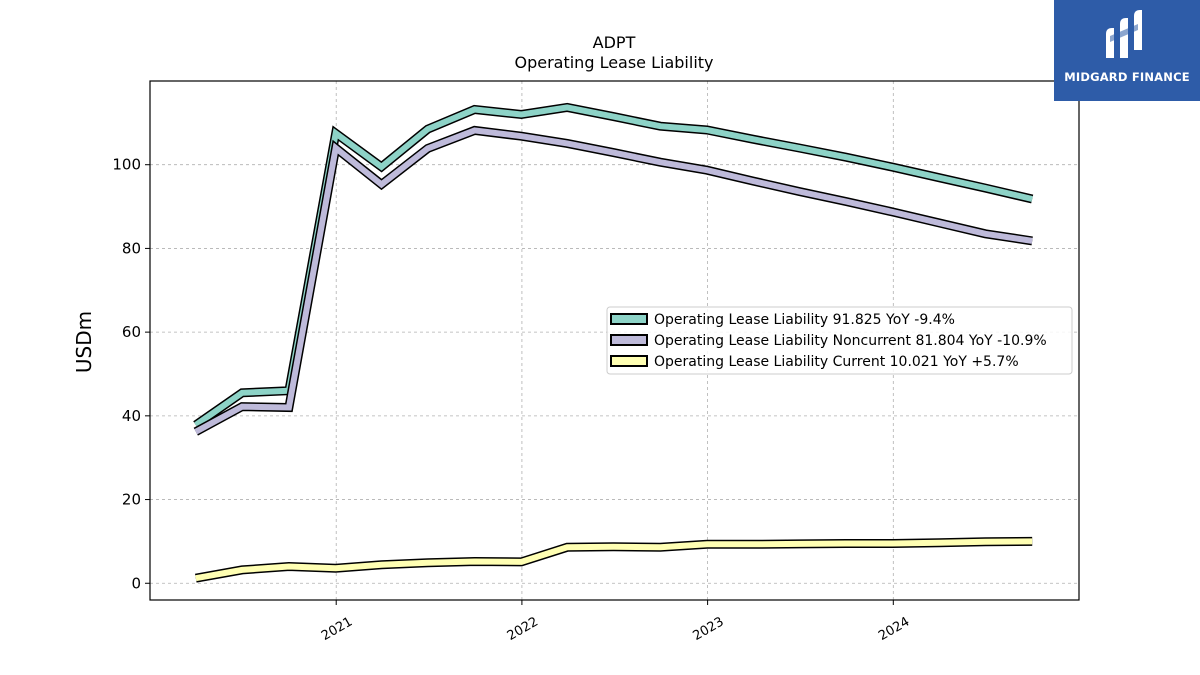  Describe the element at coordinates (1124, 34) in the screenshot. I see `logo-mark-icon` at that location.